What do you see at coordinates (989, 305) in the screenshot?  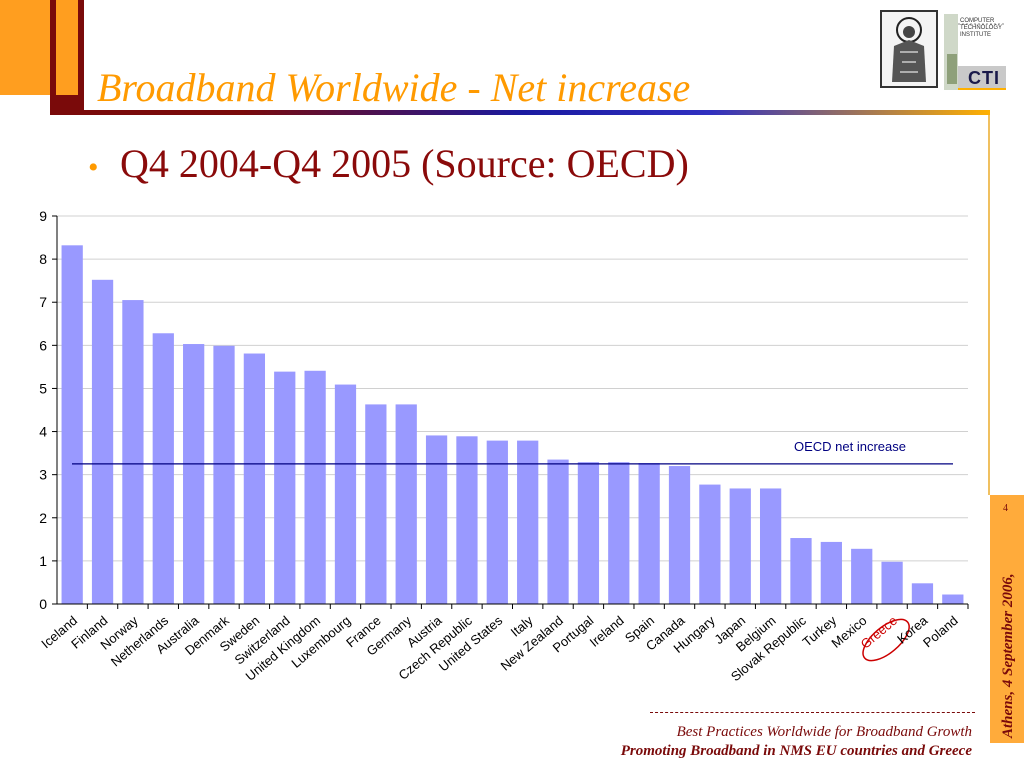 I see `right-divider` at bounding box center [989, 305].